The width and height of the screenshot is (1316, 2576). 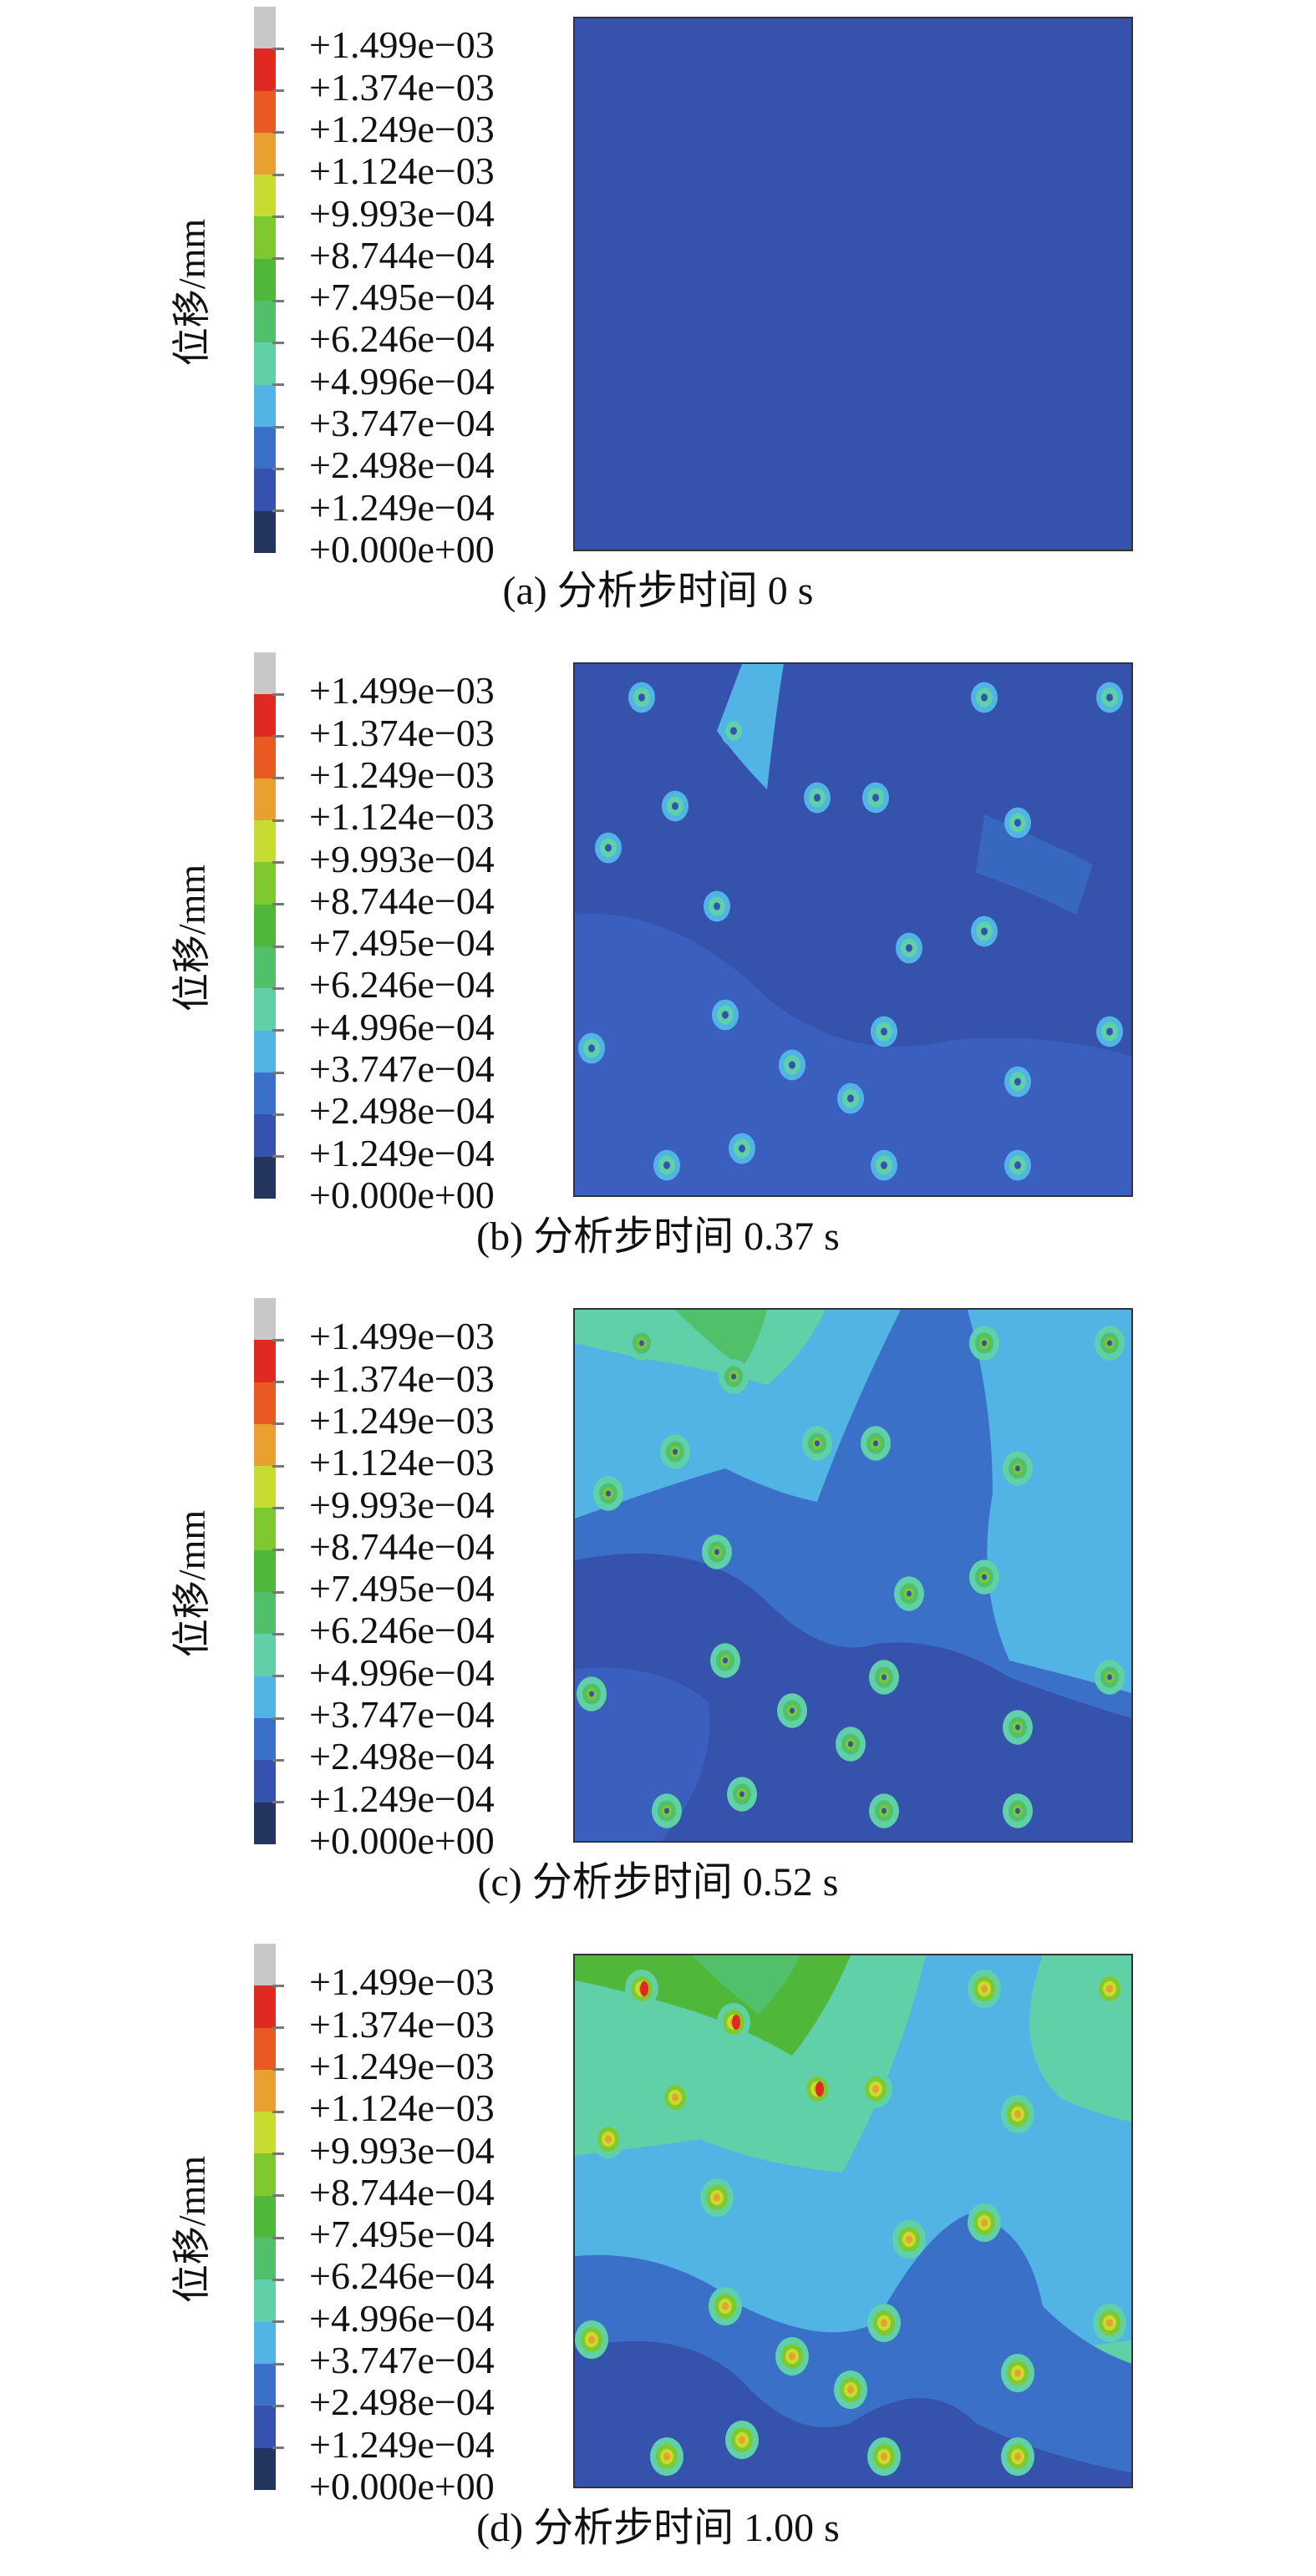 What do you see at coordinates (402, 507) in the screenshot?
I see `color-scale-tick-label: +1.249e−04` at bounding box center [402, 507].